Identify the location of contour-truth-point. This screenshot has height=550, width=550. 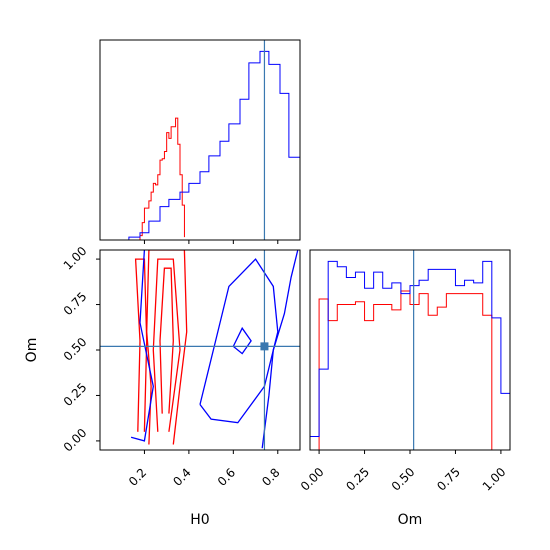
(264, 346).